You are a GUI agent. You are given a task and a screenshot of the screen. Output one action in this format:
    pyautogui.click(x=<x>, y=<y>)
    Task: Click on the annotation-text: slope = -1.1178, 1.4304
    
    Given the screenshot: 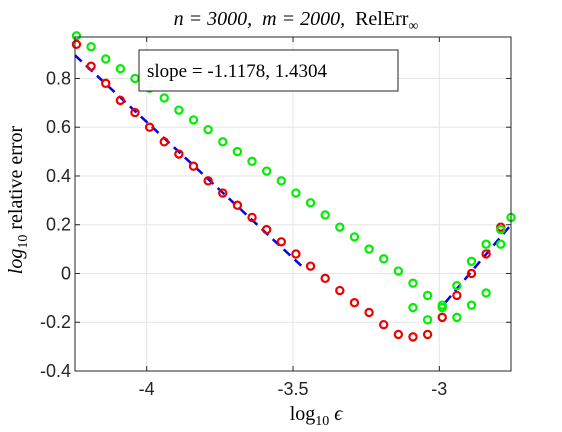 What is the action you would take?
    pyautogui.click(x=237, y=71)
    